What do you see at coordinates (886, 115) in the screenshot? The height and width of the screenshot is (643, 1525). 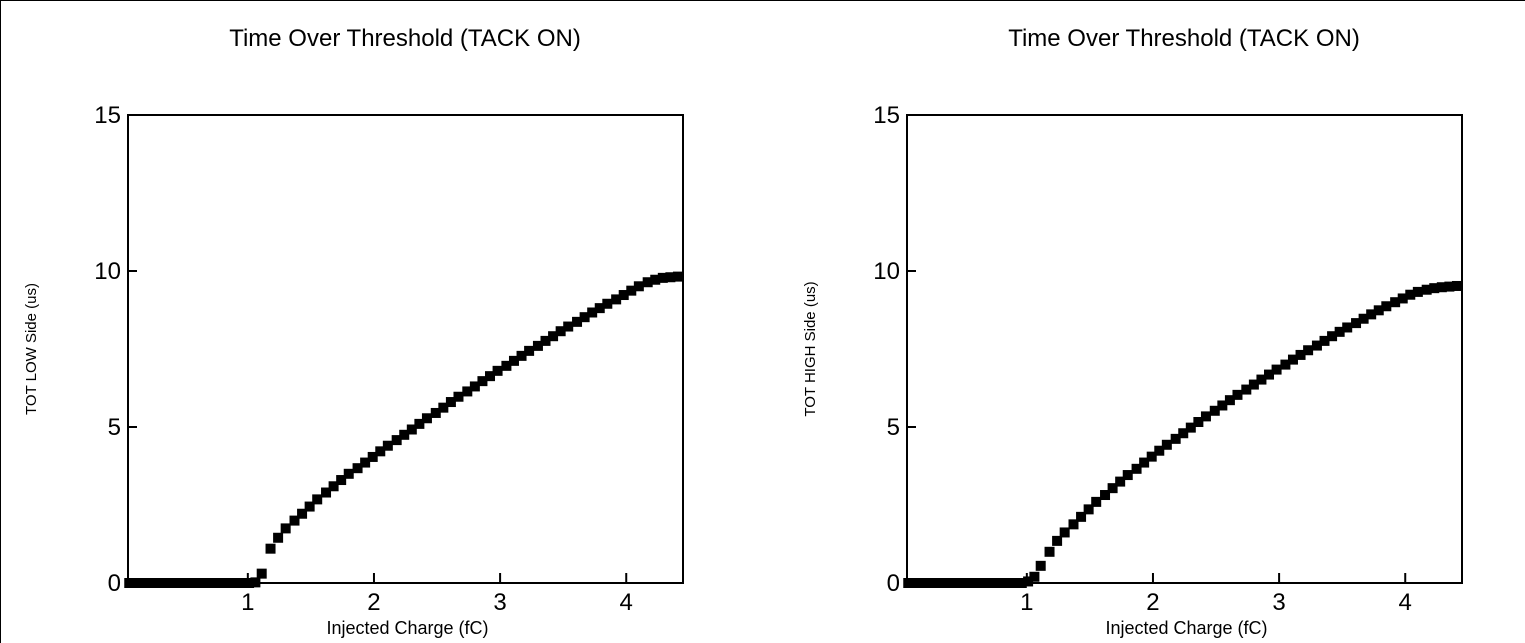 I see `y-tick-label: 15` at bounding box center [886, 115].